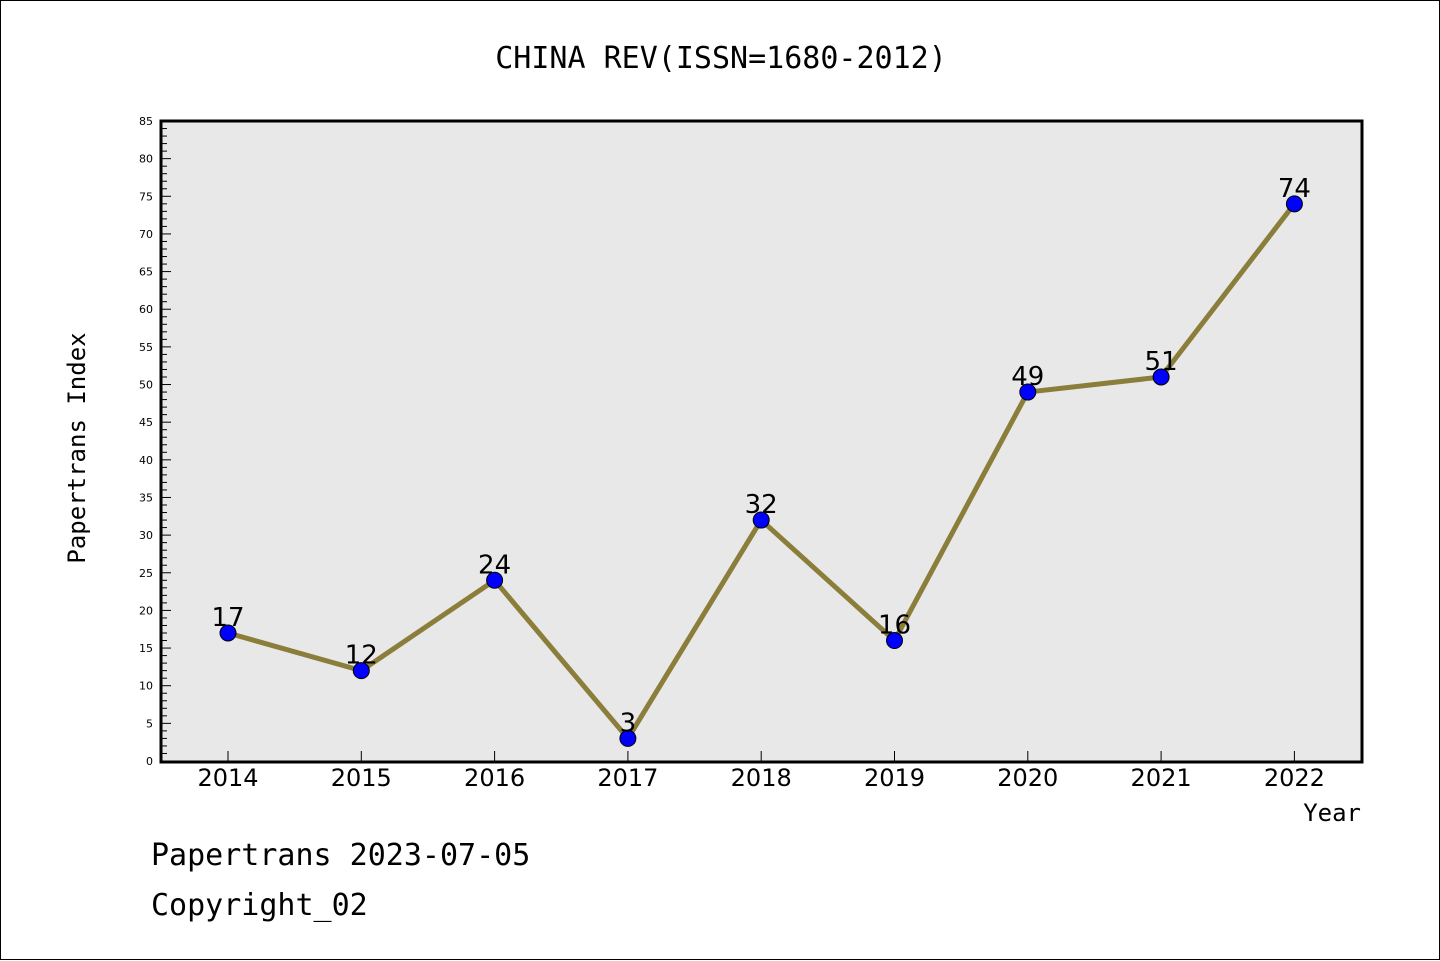 Image resolution: width=1440 pixels, height=961 pixels. Describe the element at coordinates (146, 234) in the screenshot. I see `y-tick-label: 70` at that location.